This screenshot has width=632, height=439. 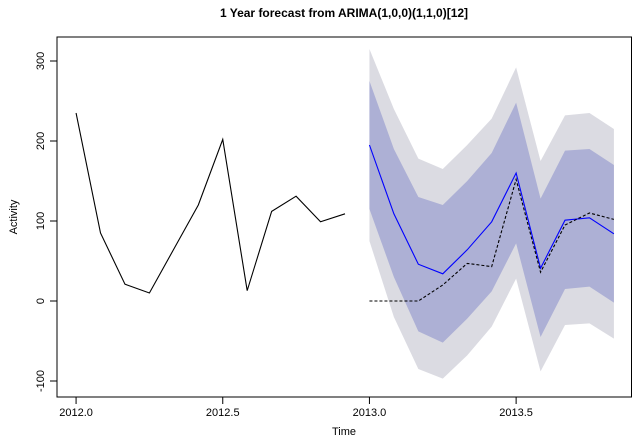 What do you see at coordinates (41, 141) in the screenshot?
I see `y-tick-label: 200` at bounding box center [41, 141].